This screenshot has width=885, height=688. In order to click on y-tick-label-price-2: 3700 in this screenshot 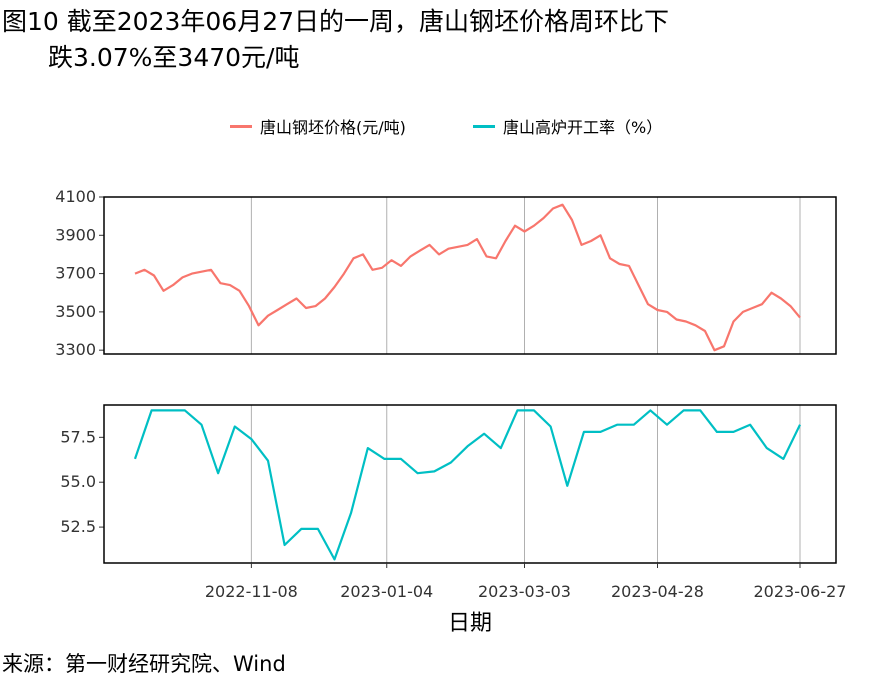, I will do `click(75, 273)`.